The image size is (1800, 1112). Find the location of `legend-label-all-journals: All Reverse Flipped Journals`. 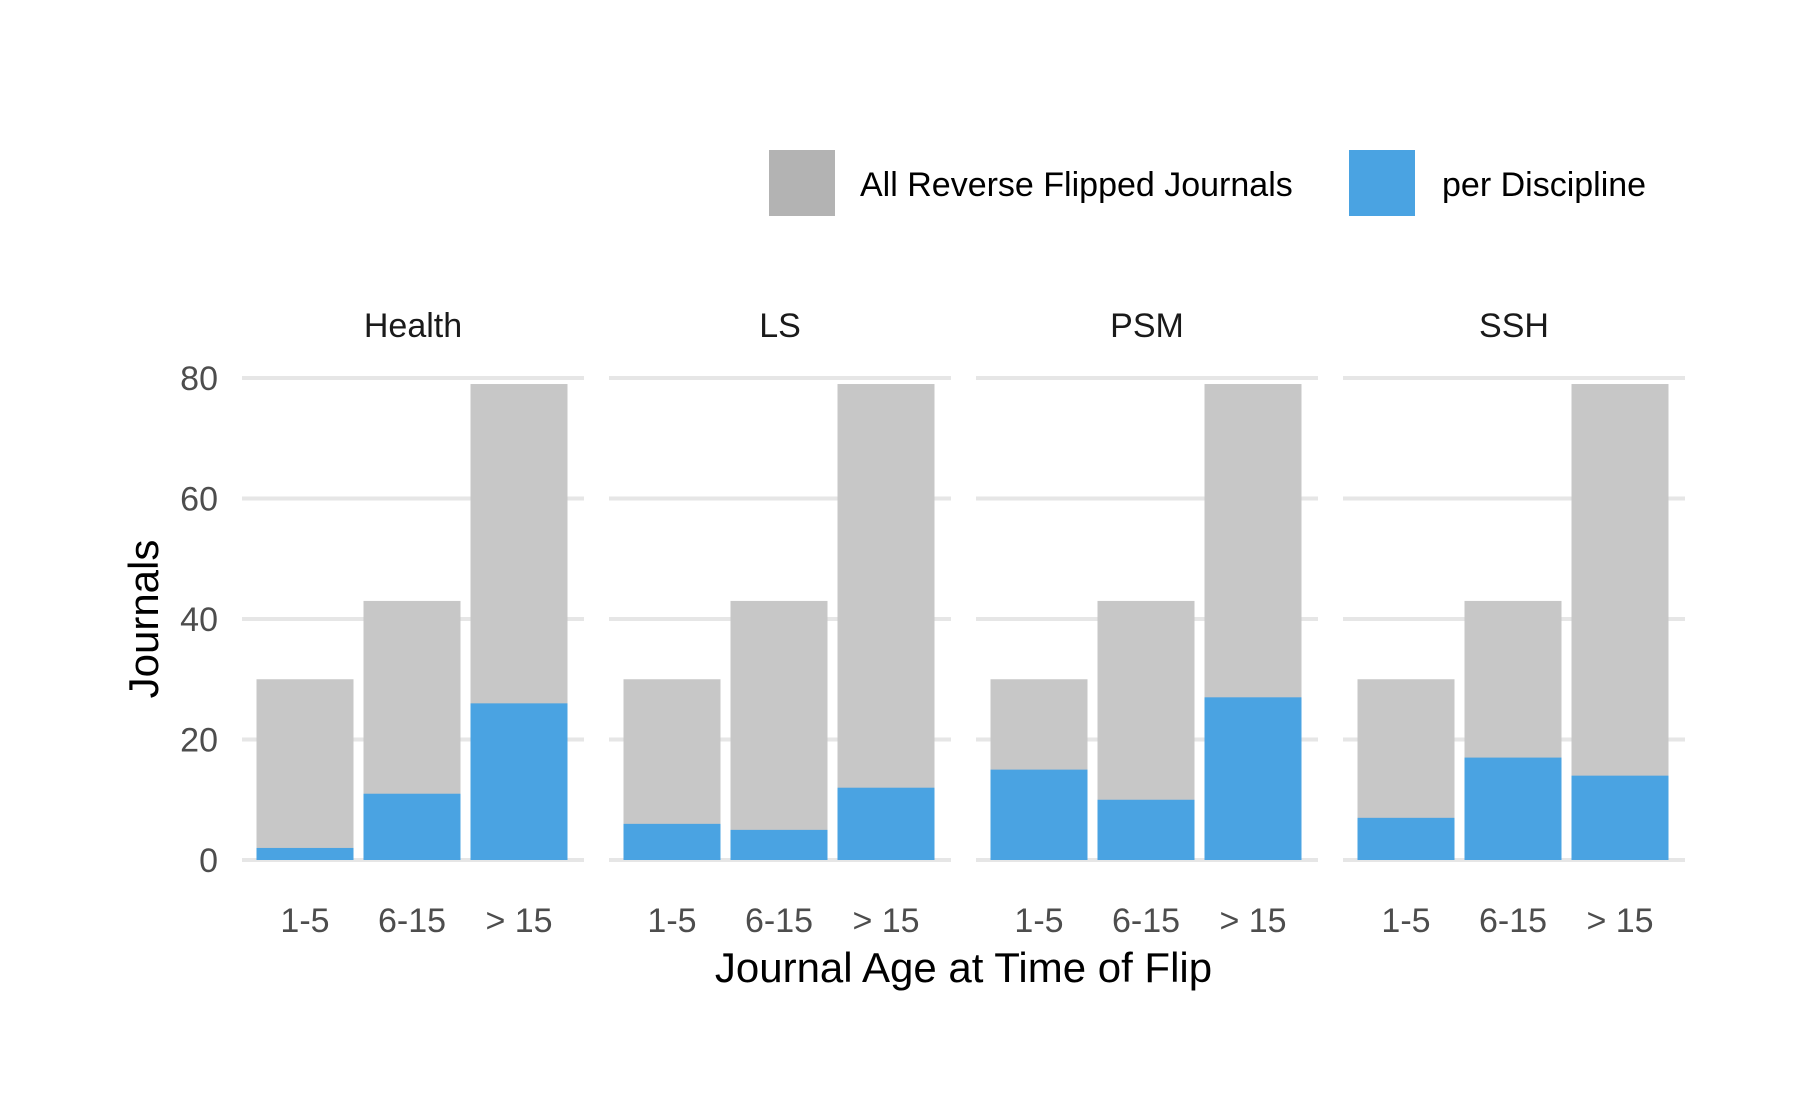

legend-label-all-journals: All Reverse Flipped Journals is located at coordinates (1076, 185).